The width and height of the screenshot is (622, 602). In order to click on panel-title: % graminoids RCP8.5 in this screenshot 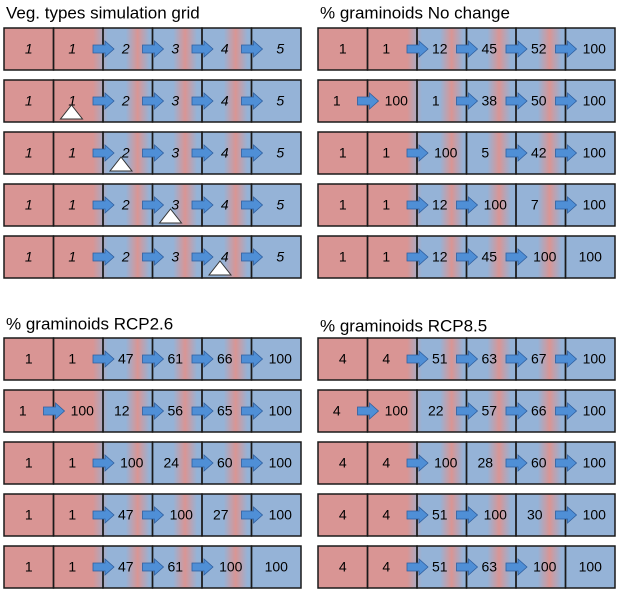, I will do `click(403, 325)`.